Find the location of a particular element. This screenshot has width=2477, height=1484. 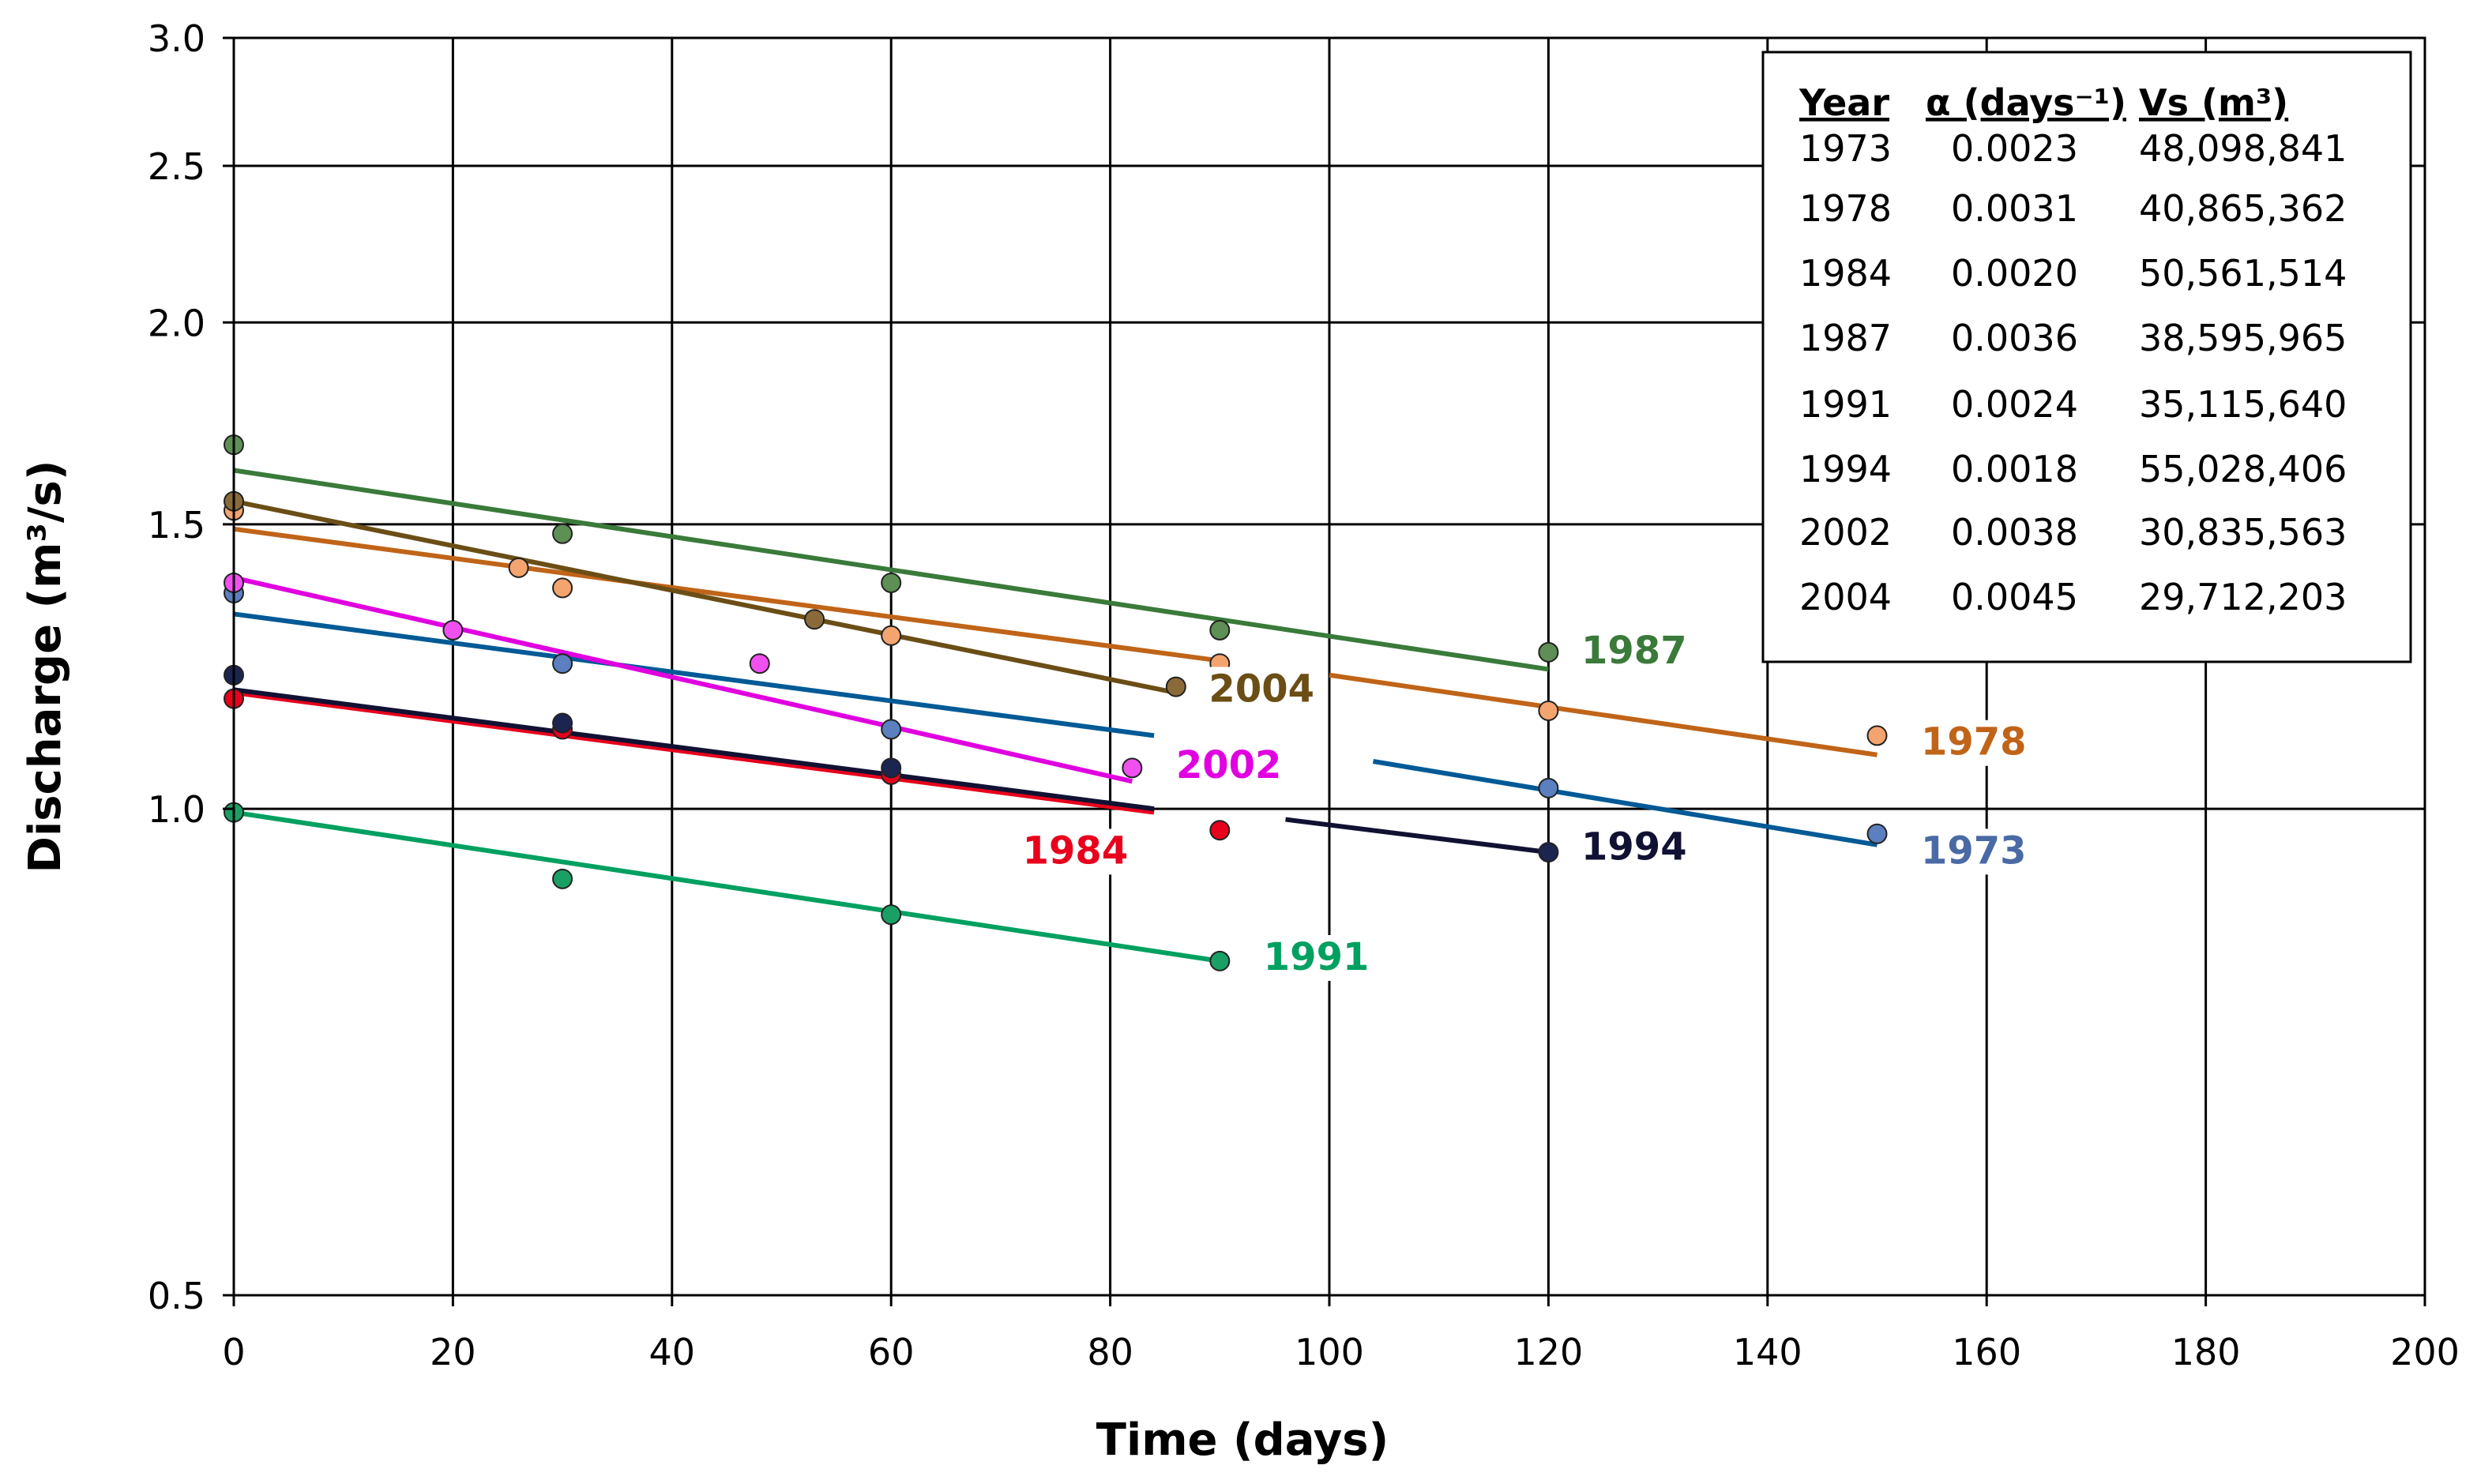

series-label-1994: 1994 is located at coordinates (1634, 847).